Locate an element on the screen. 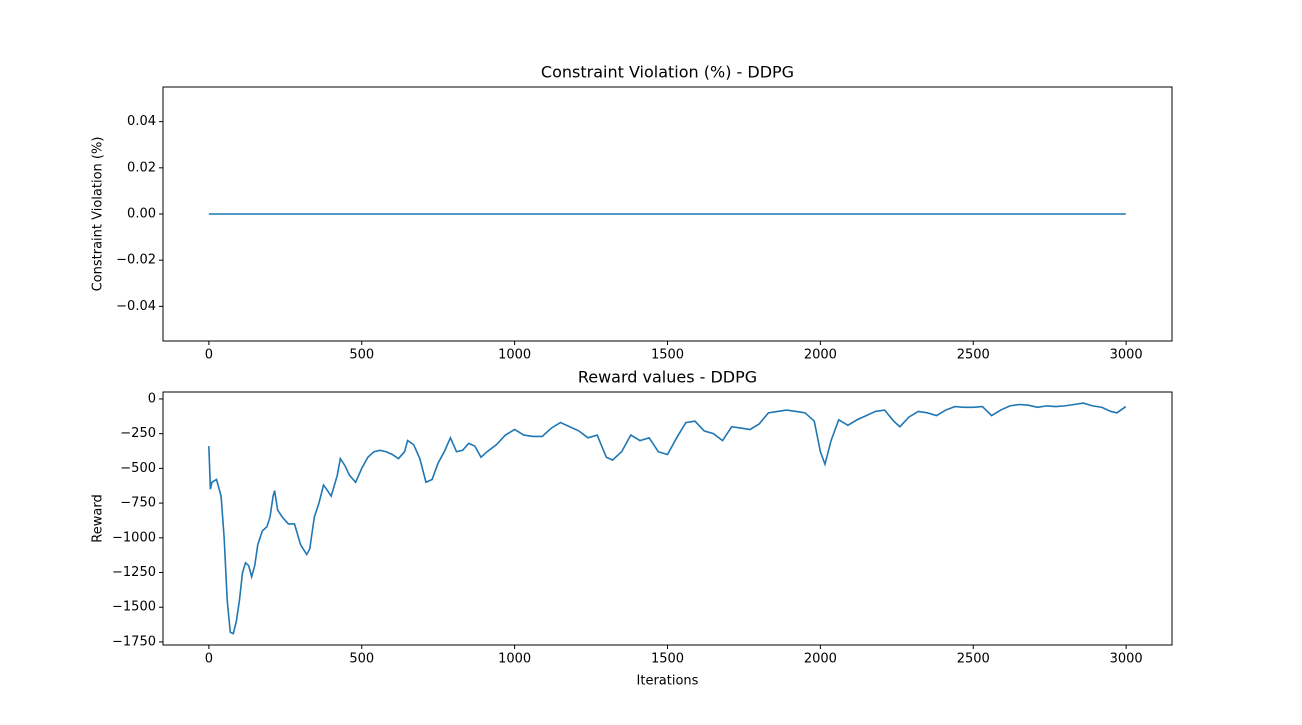  y-tick-label: −250 is located at coordinates (138, 433).